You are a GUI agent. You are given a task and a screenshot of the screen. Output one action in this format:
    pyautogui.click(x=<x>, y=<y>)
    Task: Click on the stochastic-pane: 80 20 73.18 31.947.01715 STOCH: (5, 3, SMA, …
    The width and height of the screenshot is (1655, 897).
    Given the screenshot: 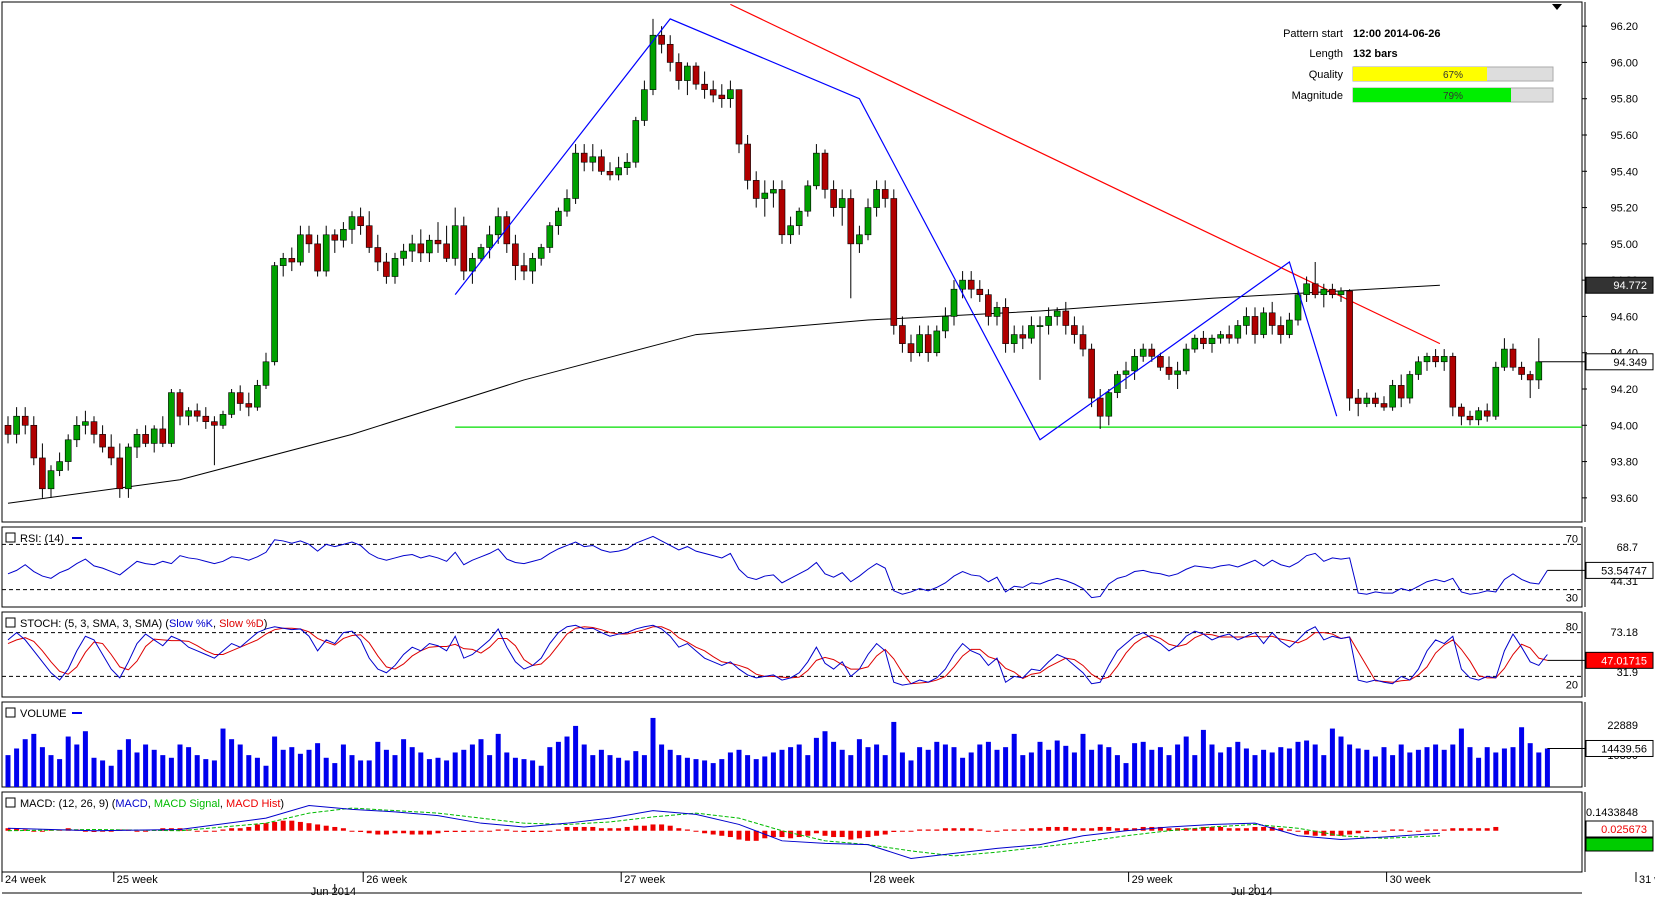 What is the action you would take?
    pyautogui.click(x=828, y=654)
    